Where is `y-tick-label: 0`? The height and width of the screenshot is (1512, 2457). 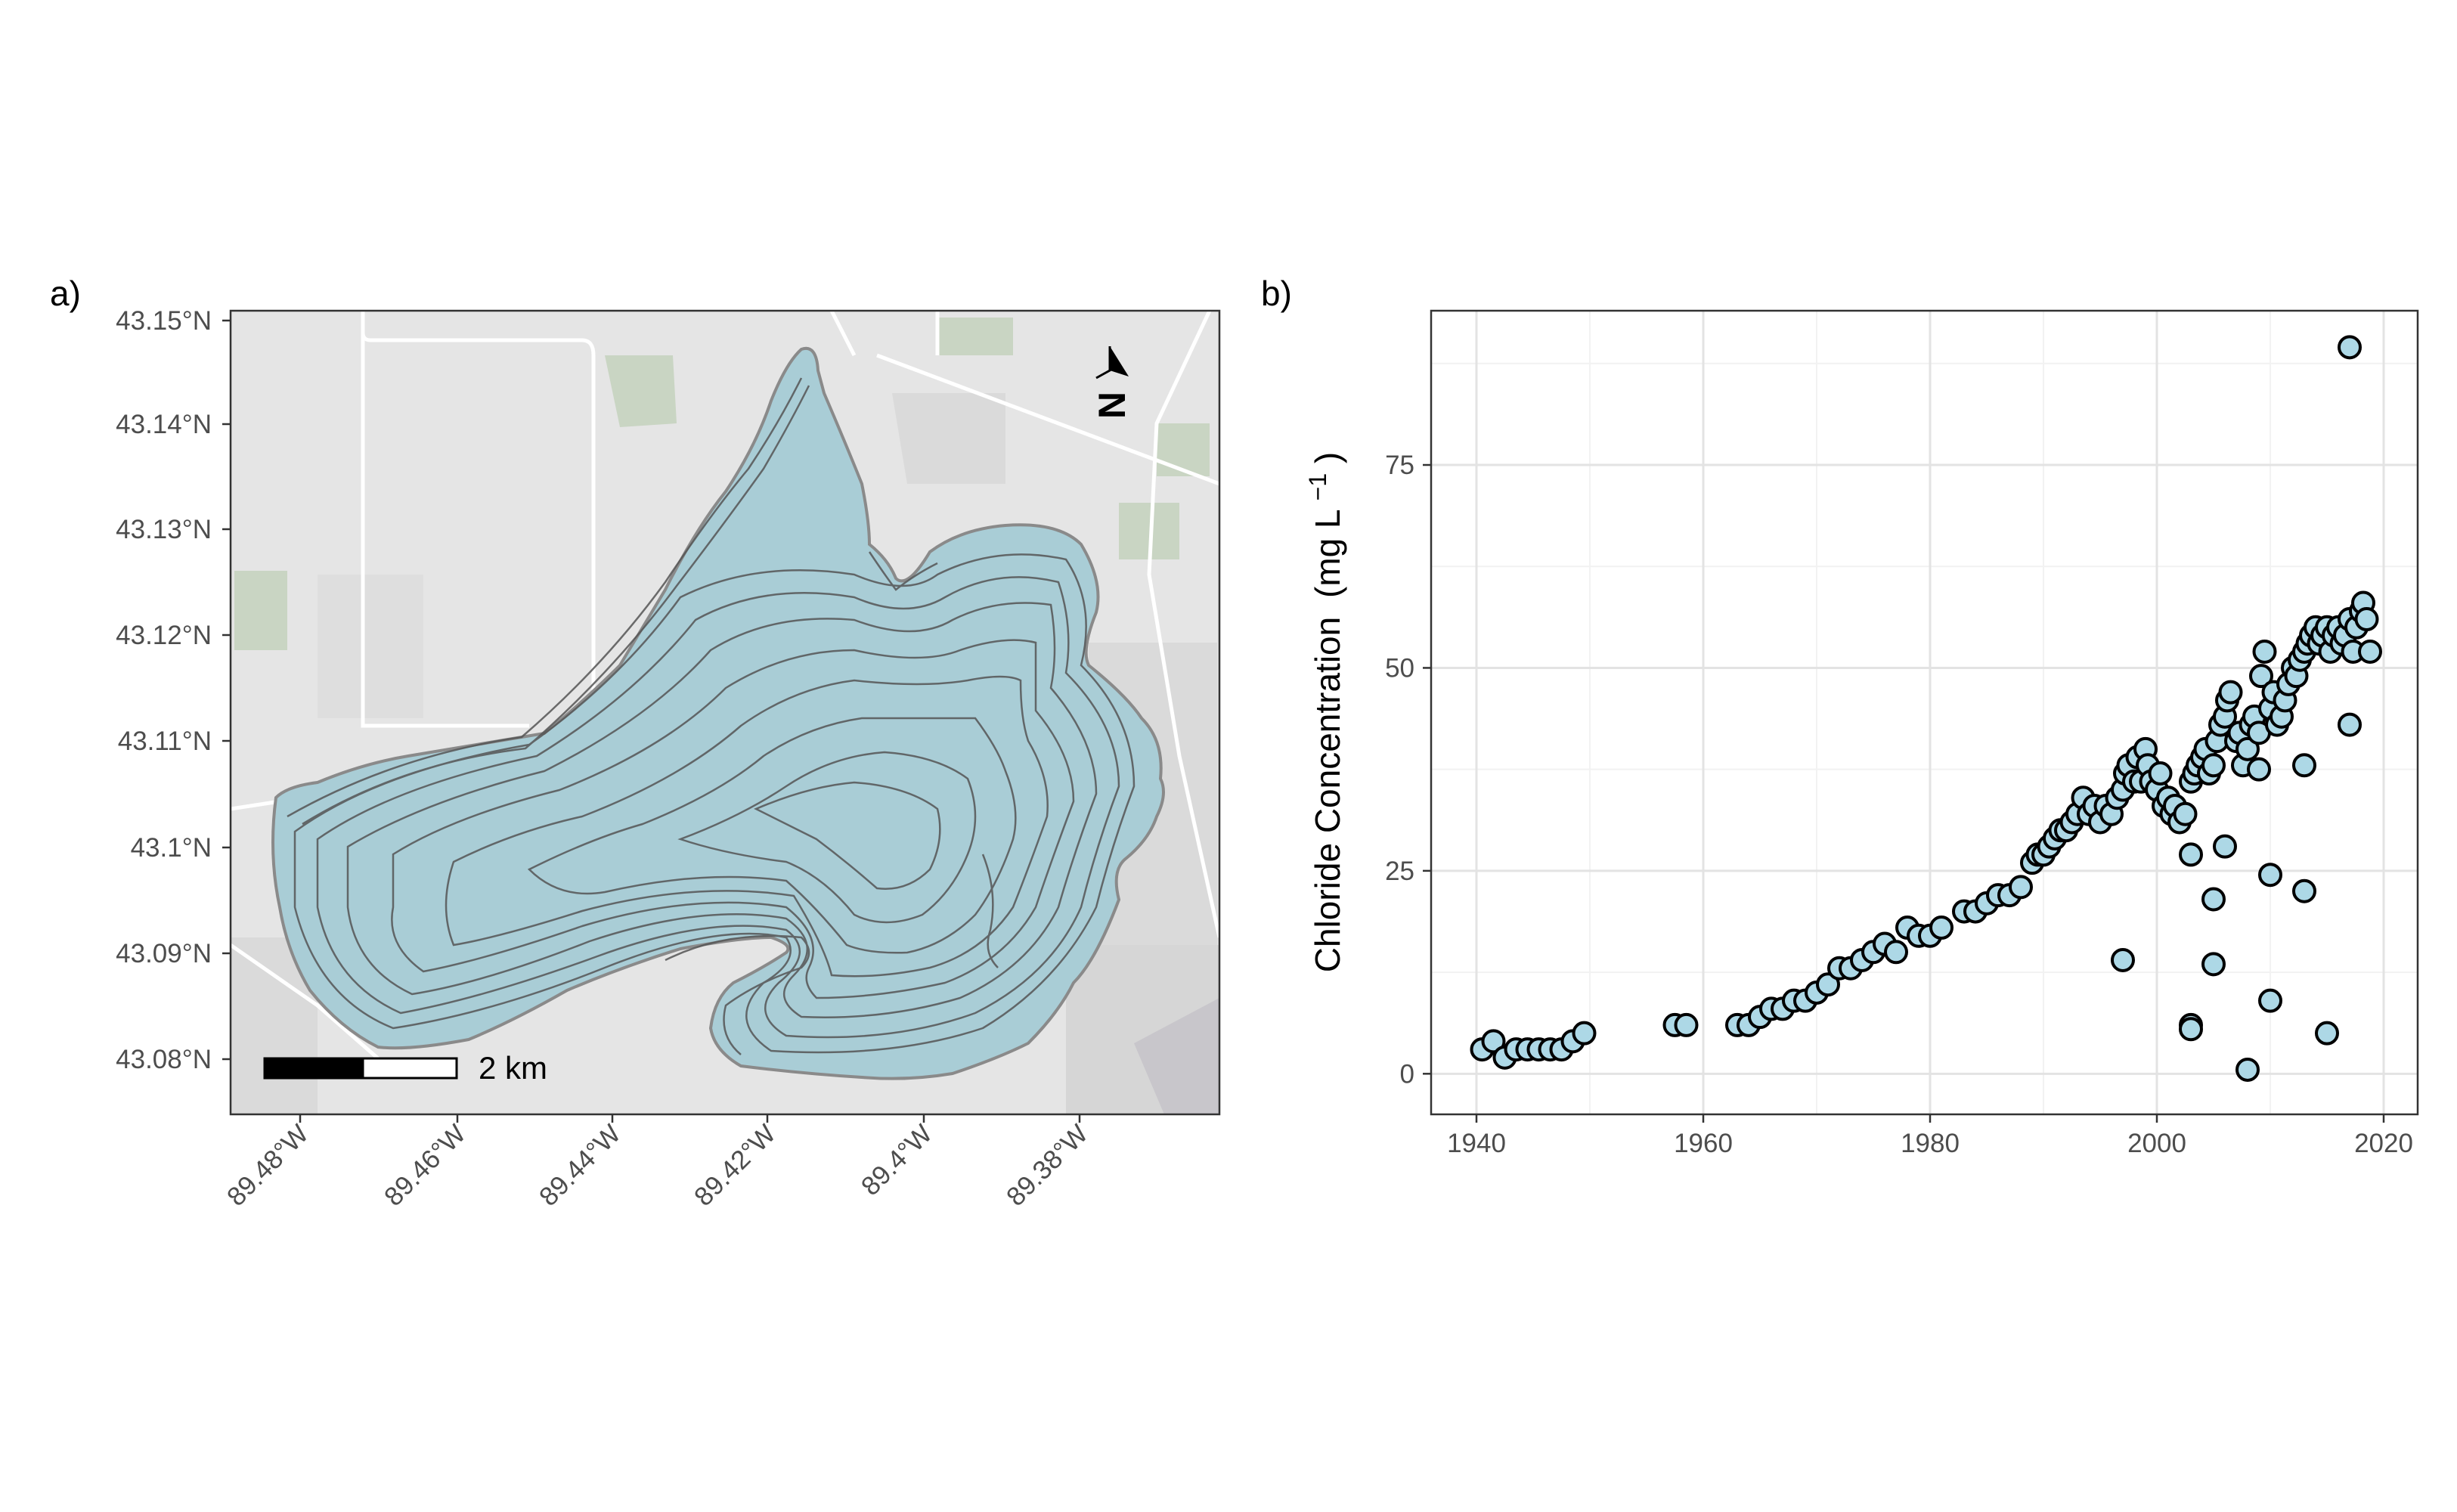 y-tick-label: 0 is located at coordinates (1407, 1074).